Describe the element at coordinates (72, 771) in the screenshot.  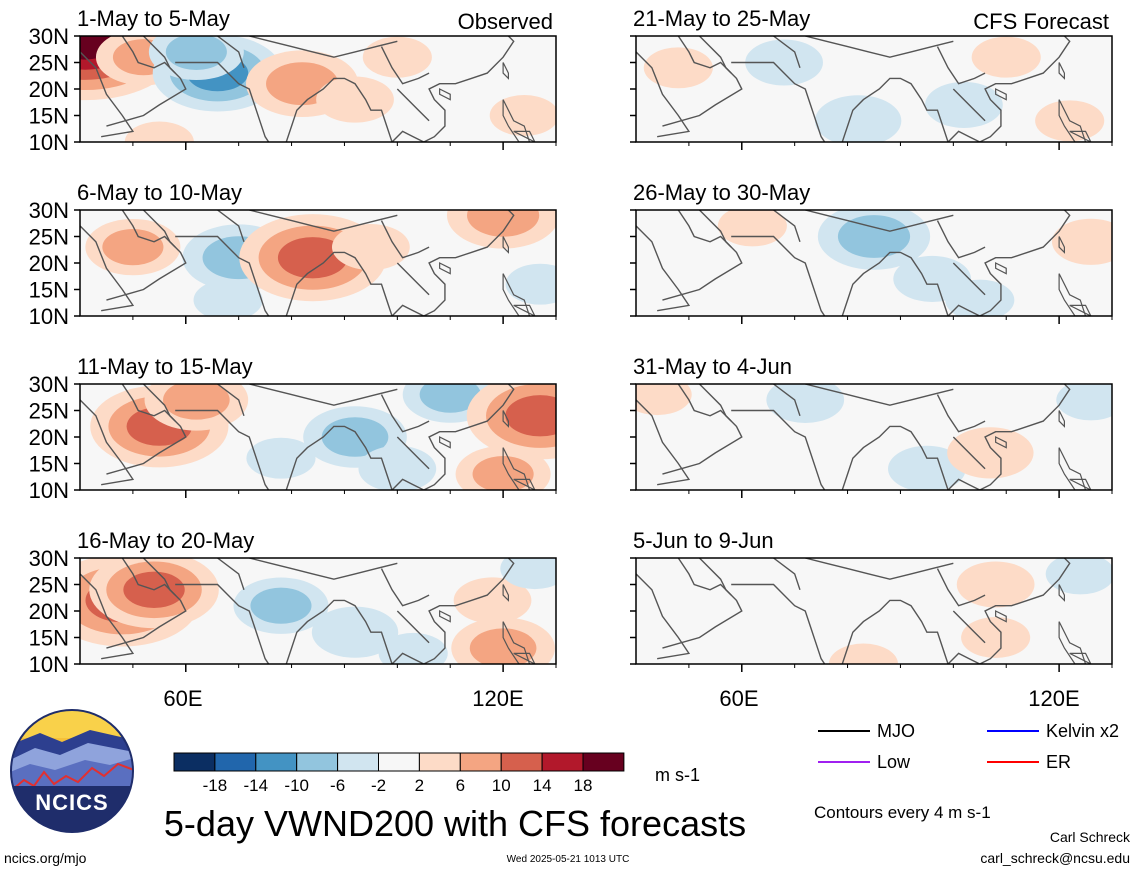
I see `ncics-logo: NCICS` at that location.